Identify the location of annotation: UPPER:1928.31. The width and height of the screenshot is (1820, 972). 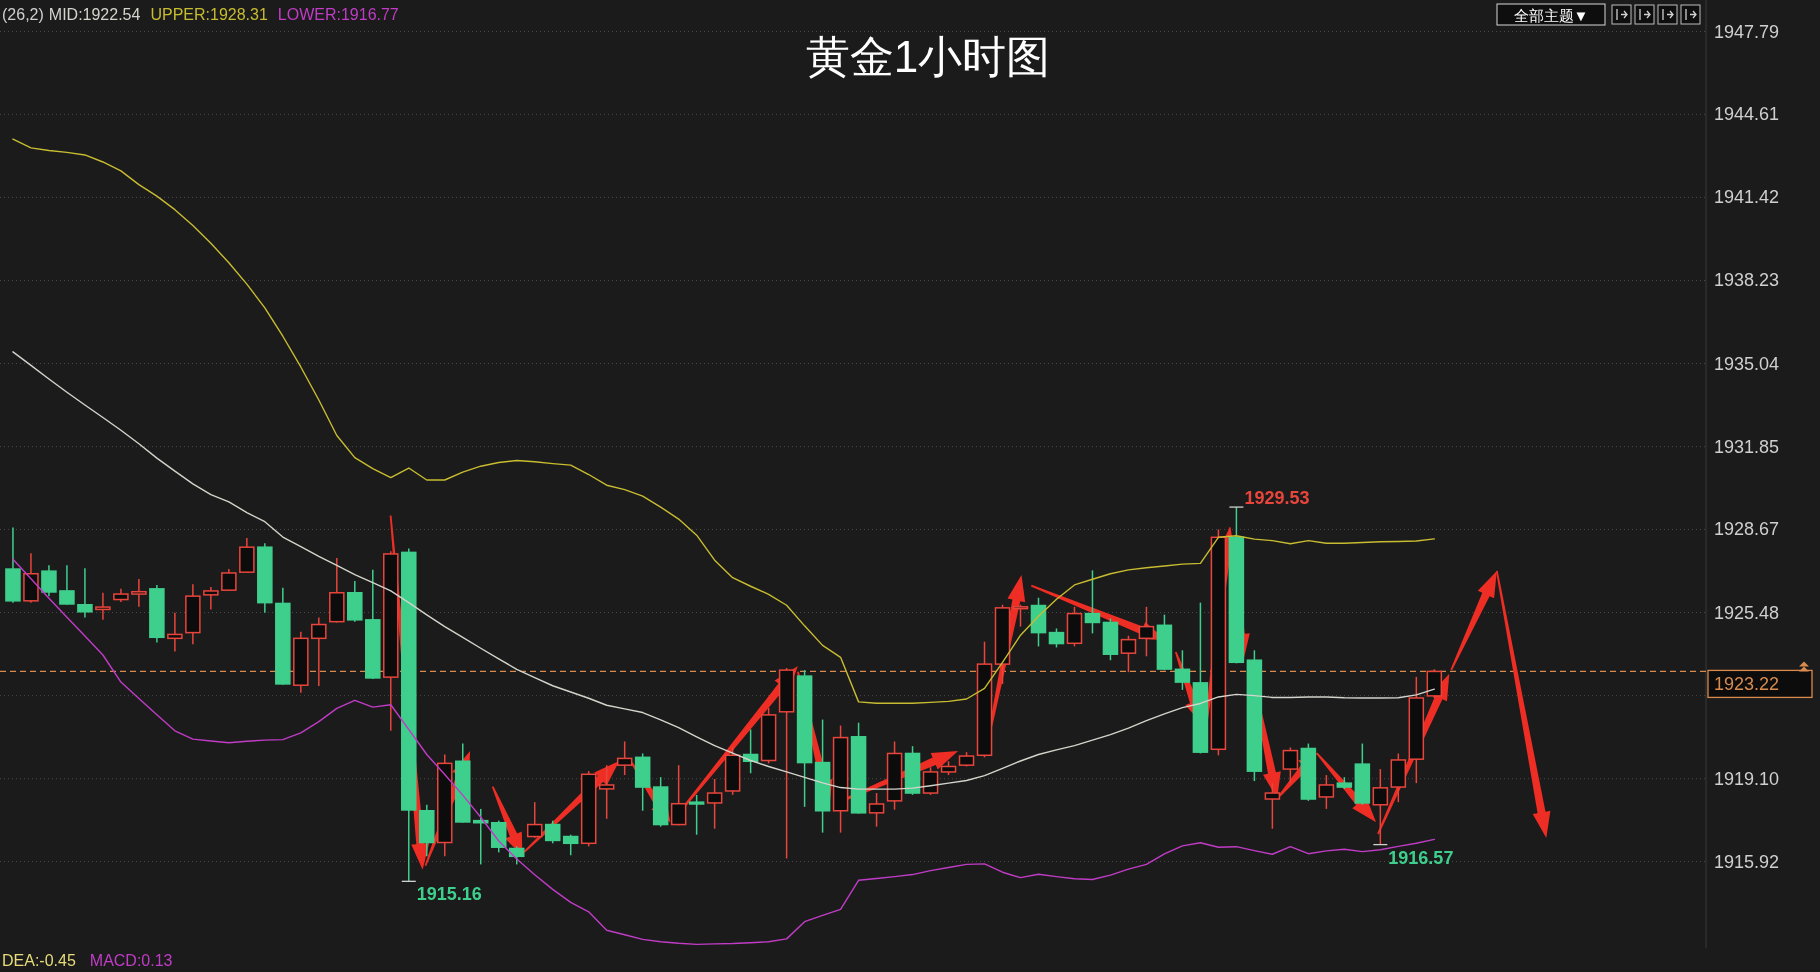
(209, 14).